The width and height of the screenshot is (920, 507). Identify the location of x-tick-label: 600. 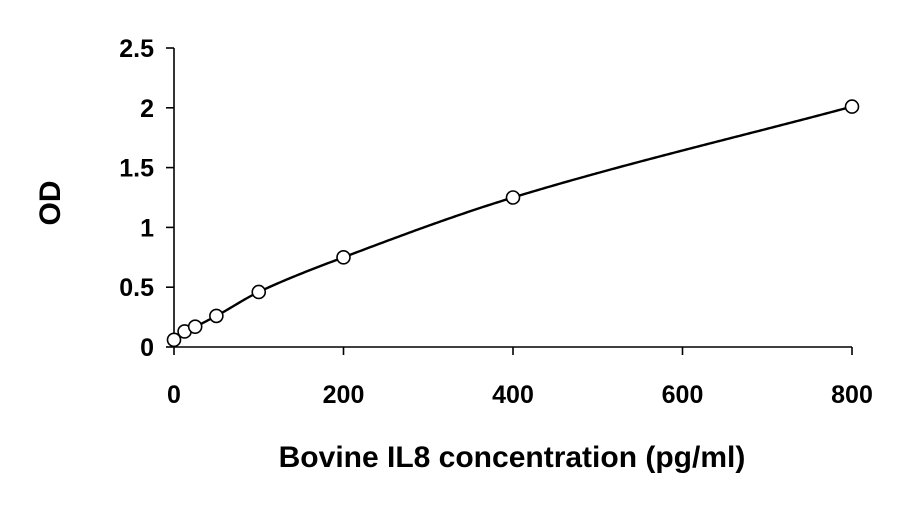
(683, 395).